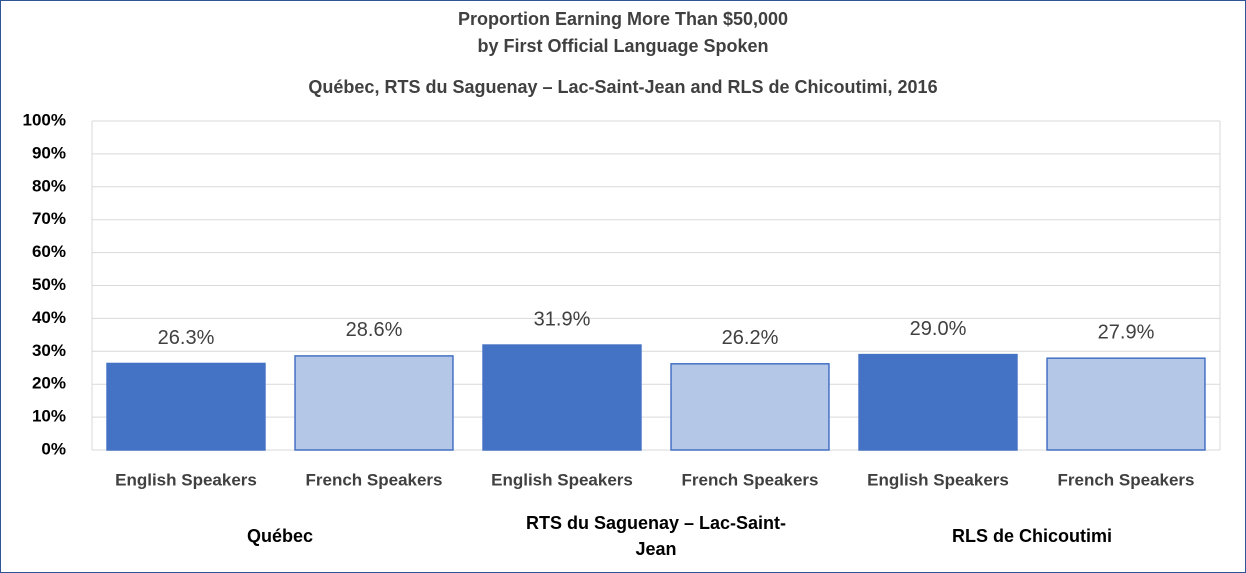 This screenshot has width=1246, height=573. What do you see at coordinates (1031, 536) in the screenshot?
I see `group-label: RLS de Chicoutimi` at bounding box center [1031, 536].